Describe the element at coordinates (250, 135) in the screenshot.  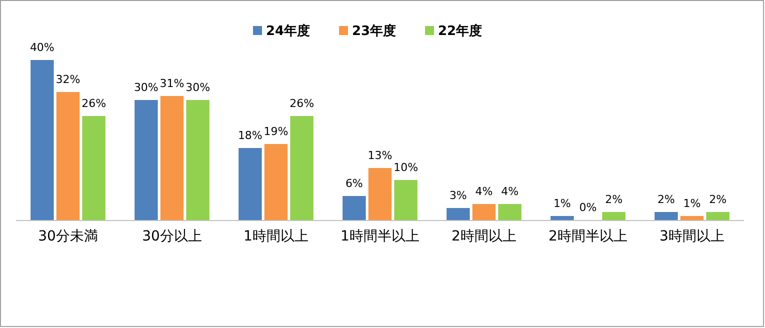
I see `data-label: 18%` at that location.